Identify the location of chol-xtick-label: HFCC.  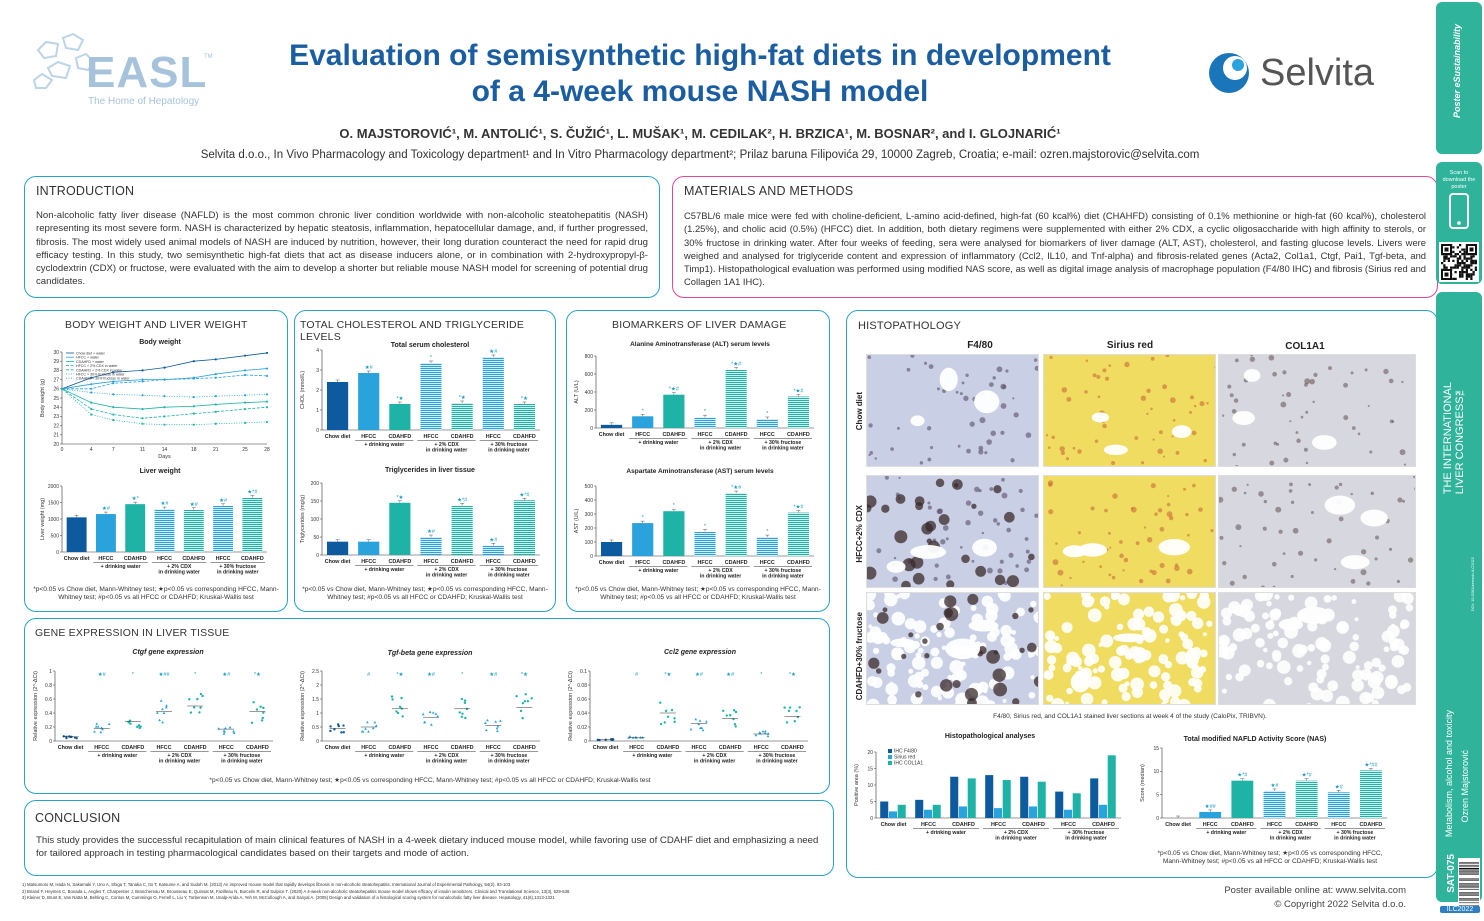
(368, 437).